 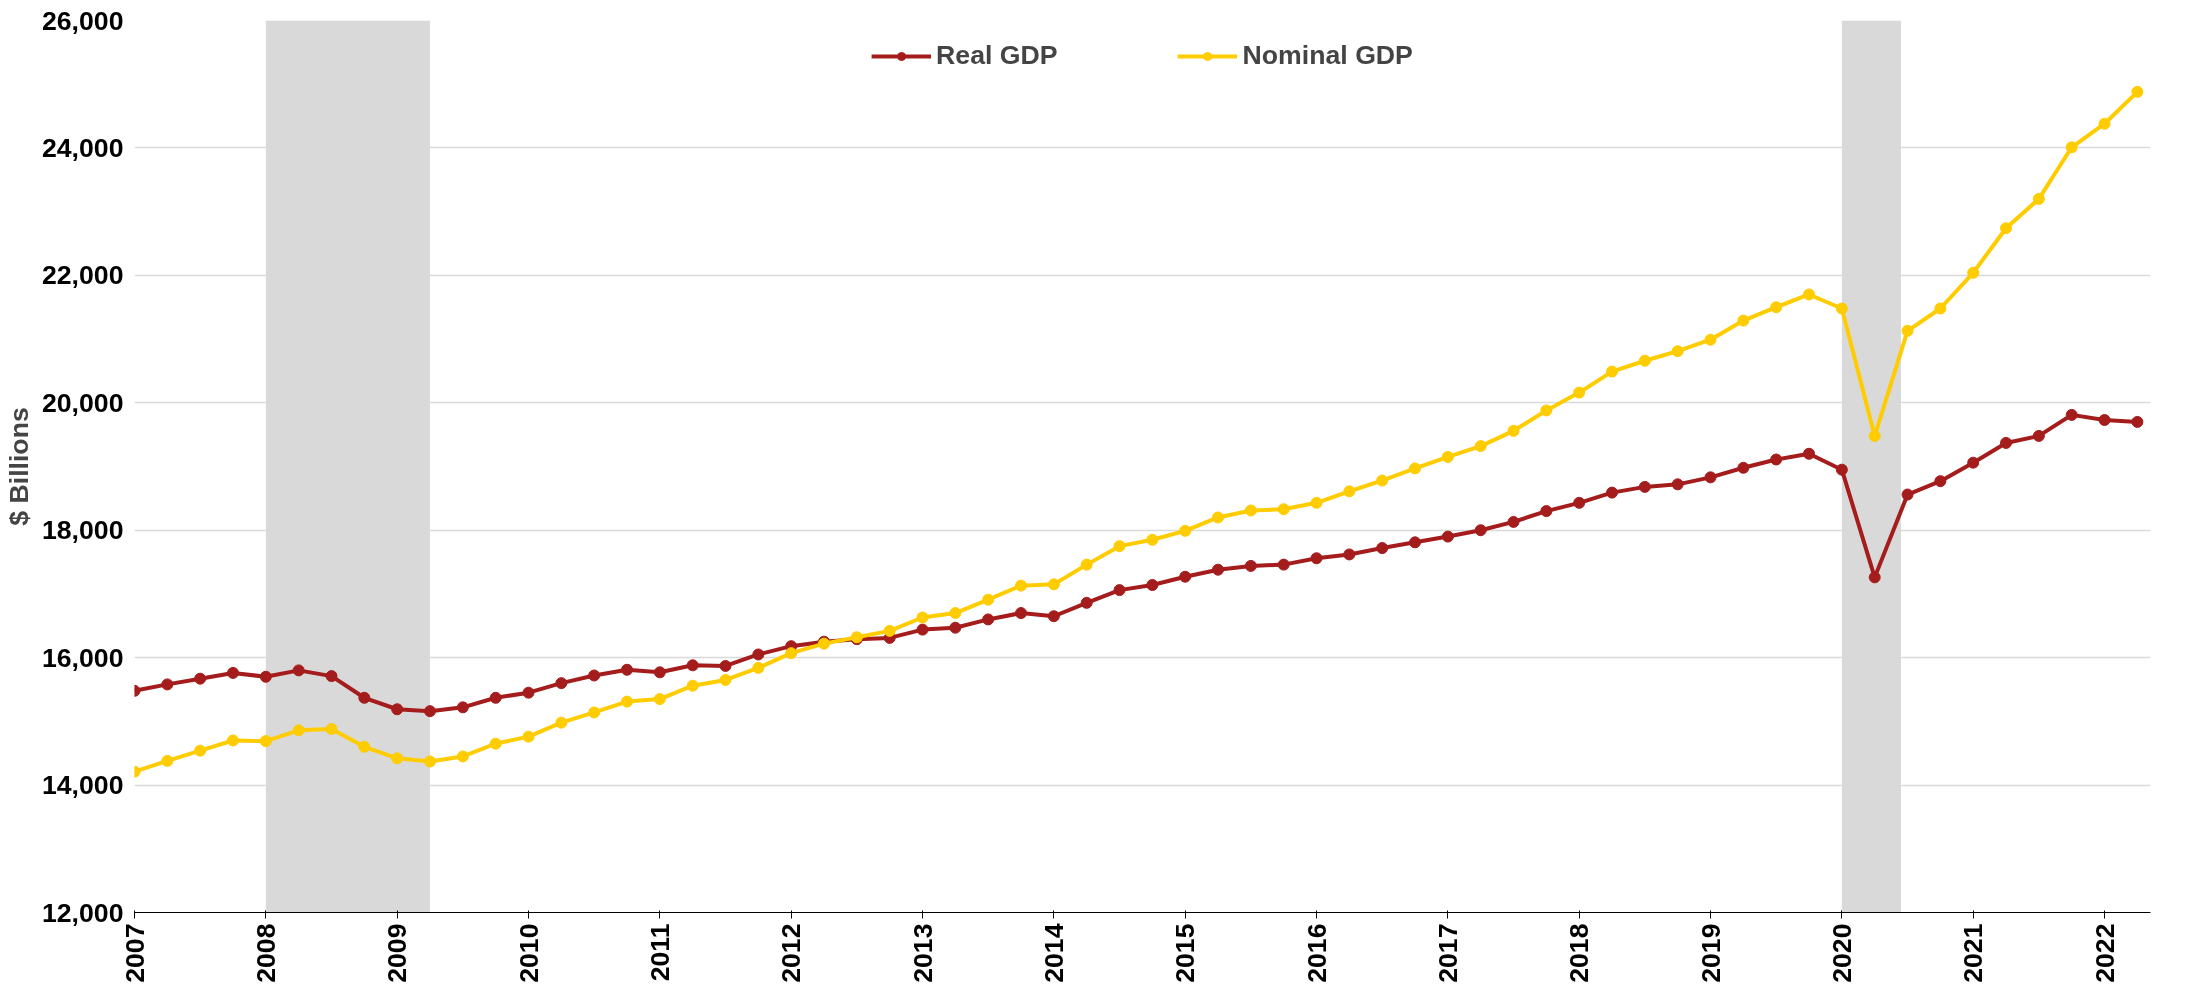 I want to click on y-tick-label: 22,000, so click(x=82, y=275).